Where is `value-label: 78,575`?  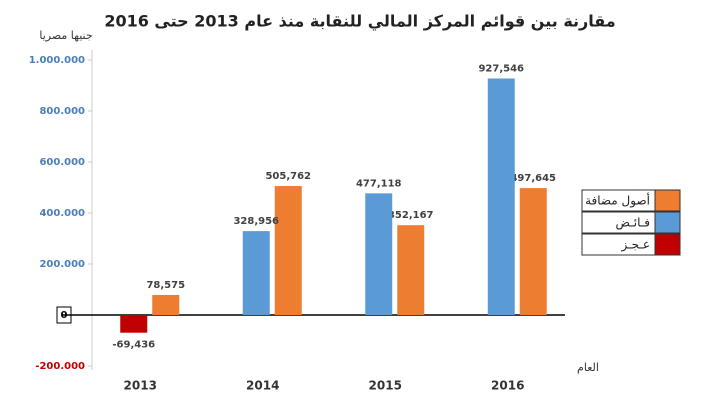
value-label: 78,575 is located at coordinates (165, 285).